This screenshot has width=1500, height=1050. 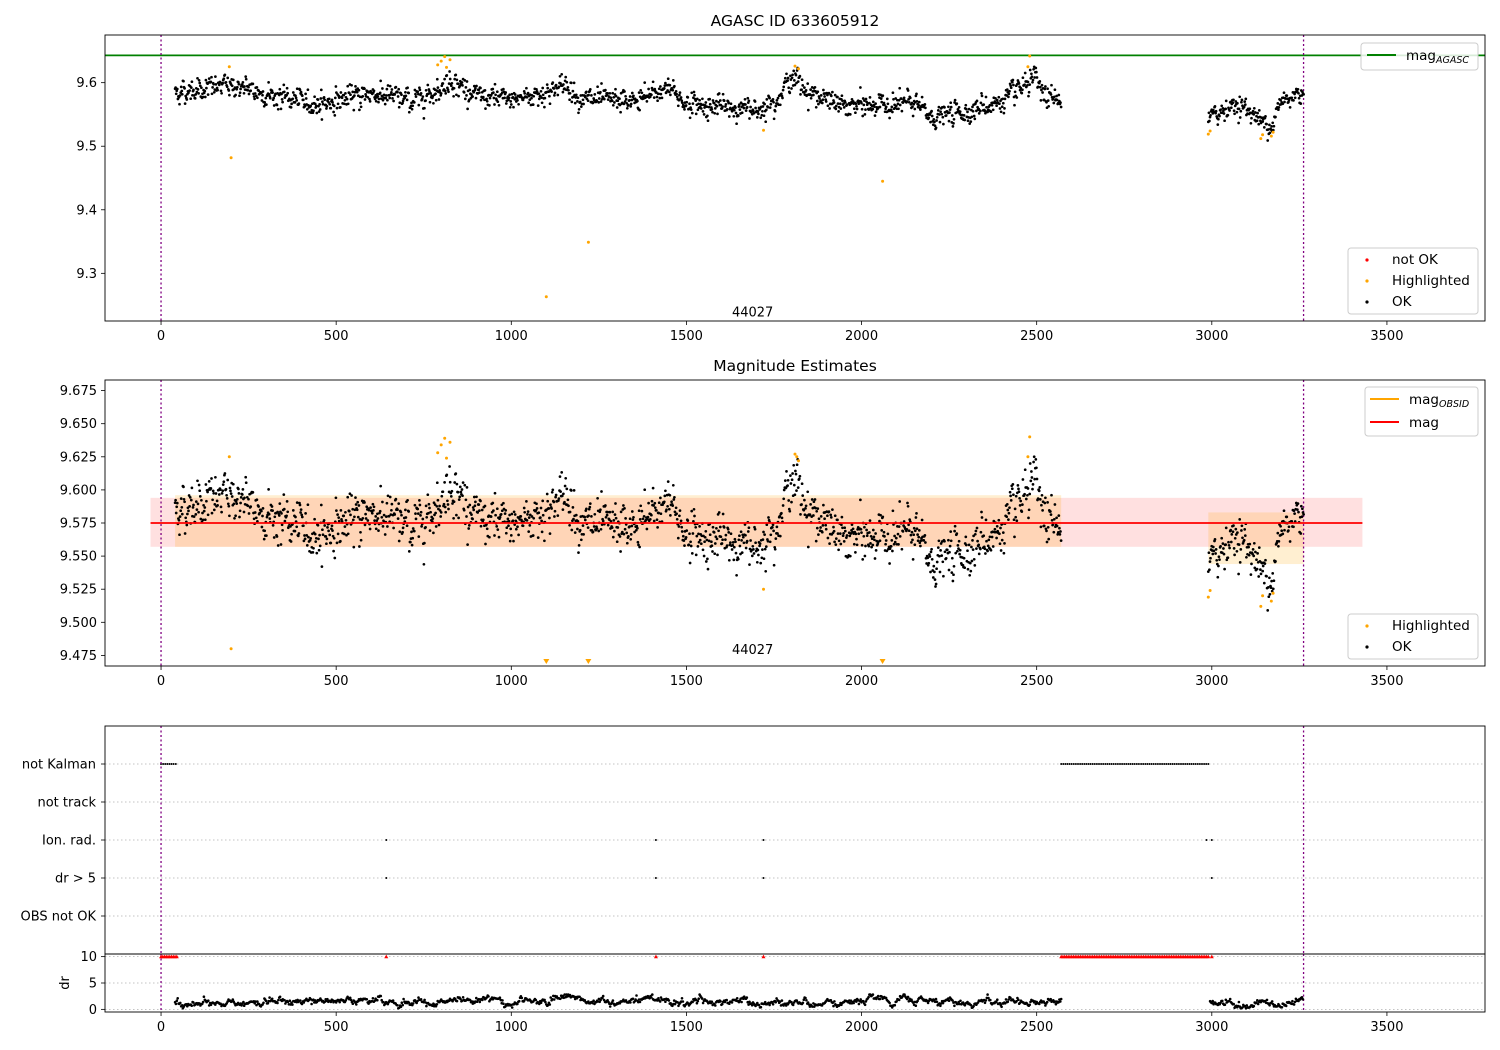 What do you see at coordinates (78, 391) in the screenshot?
I see `p2-ytick-label-8: 9.675` at bounding box center [78, 391].